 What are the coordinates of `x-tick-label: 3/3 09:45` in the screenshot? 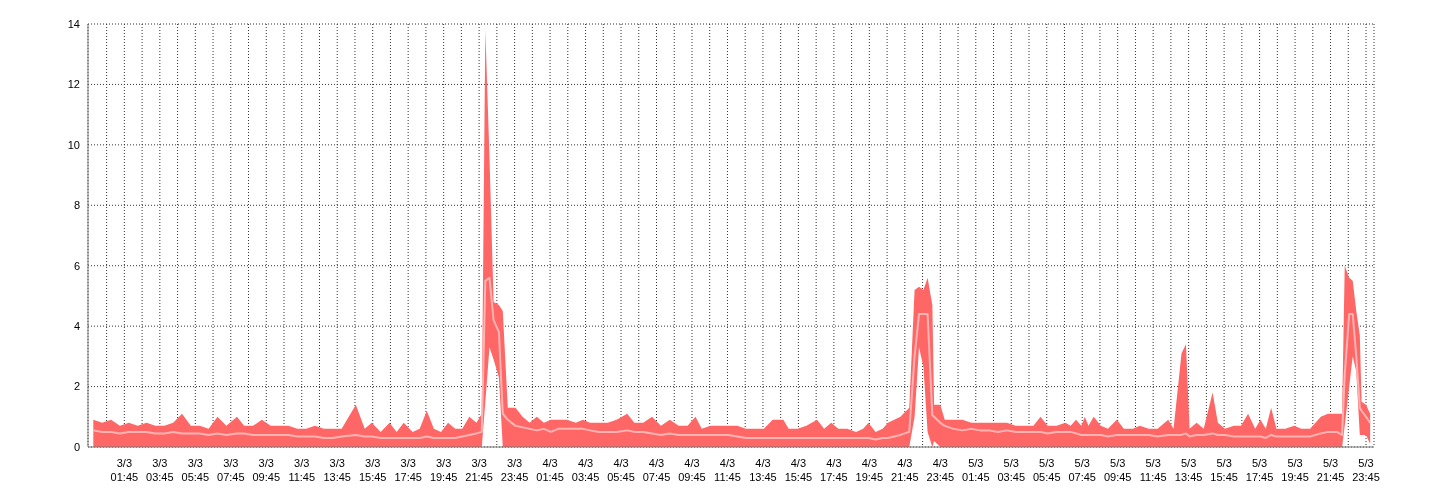 It's located at (266, 470).